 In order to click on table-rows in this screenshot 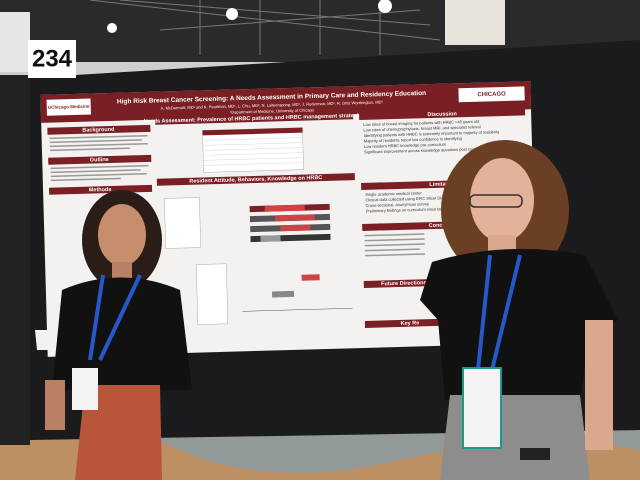, I will do `click(253, 151)`.